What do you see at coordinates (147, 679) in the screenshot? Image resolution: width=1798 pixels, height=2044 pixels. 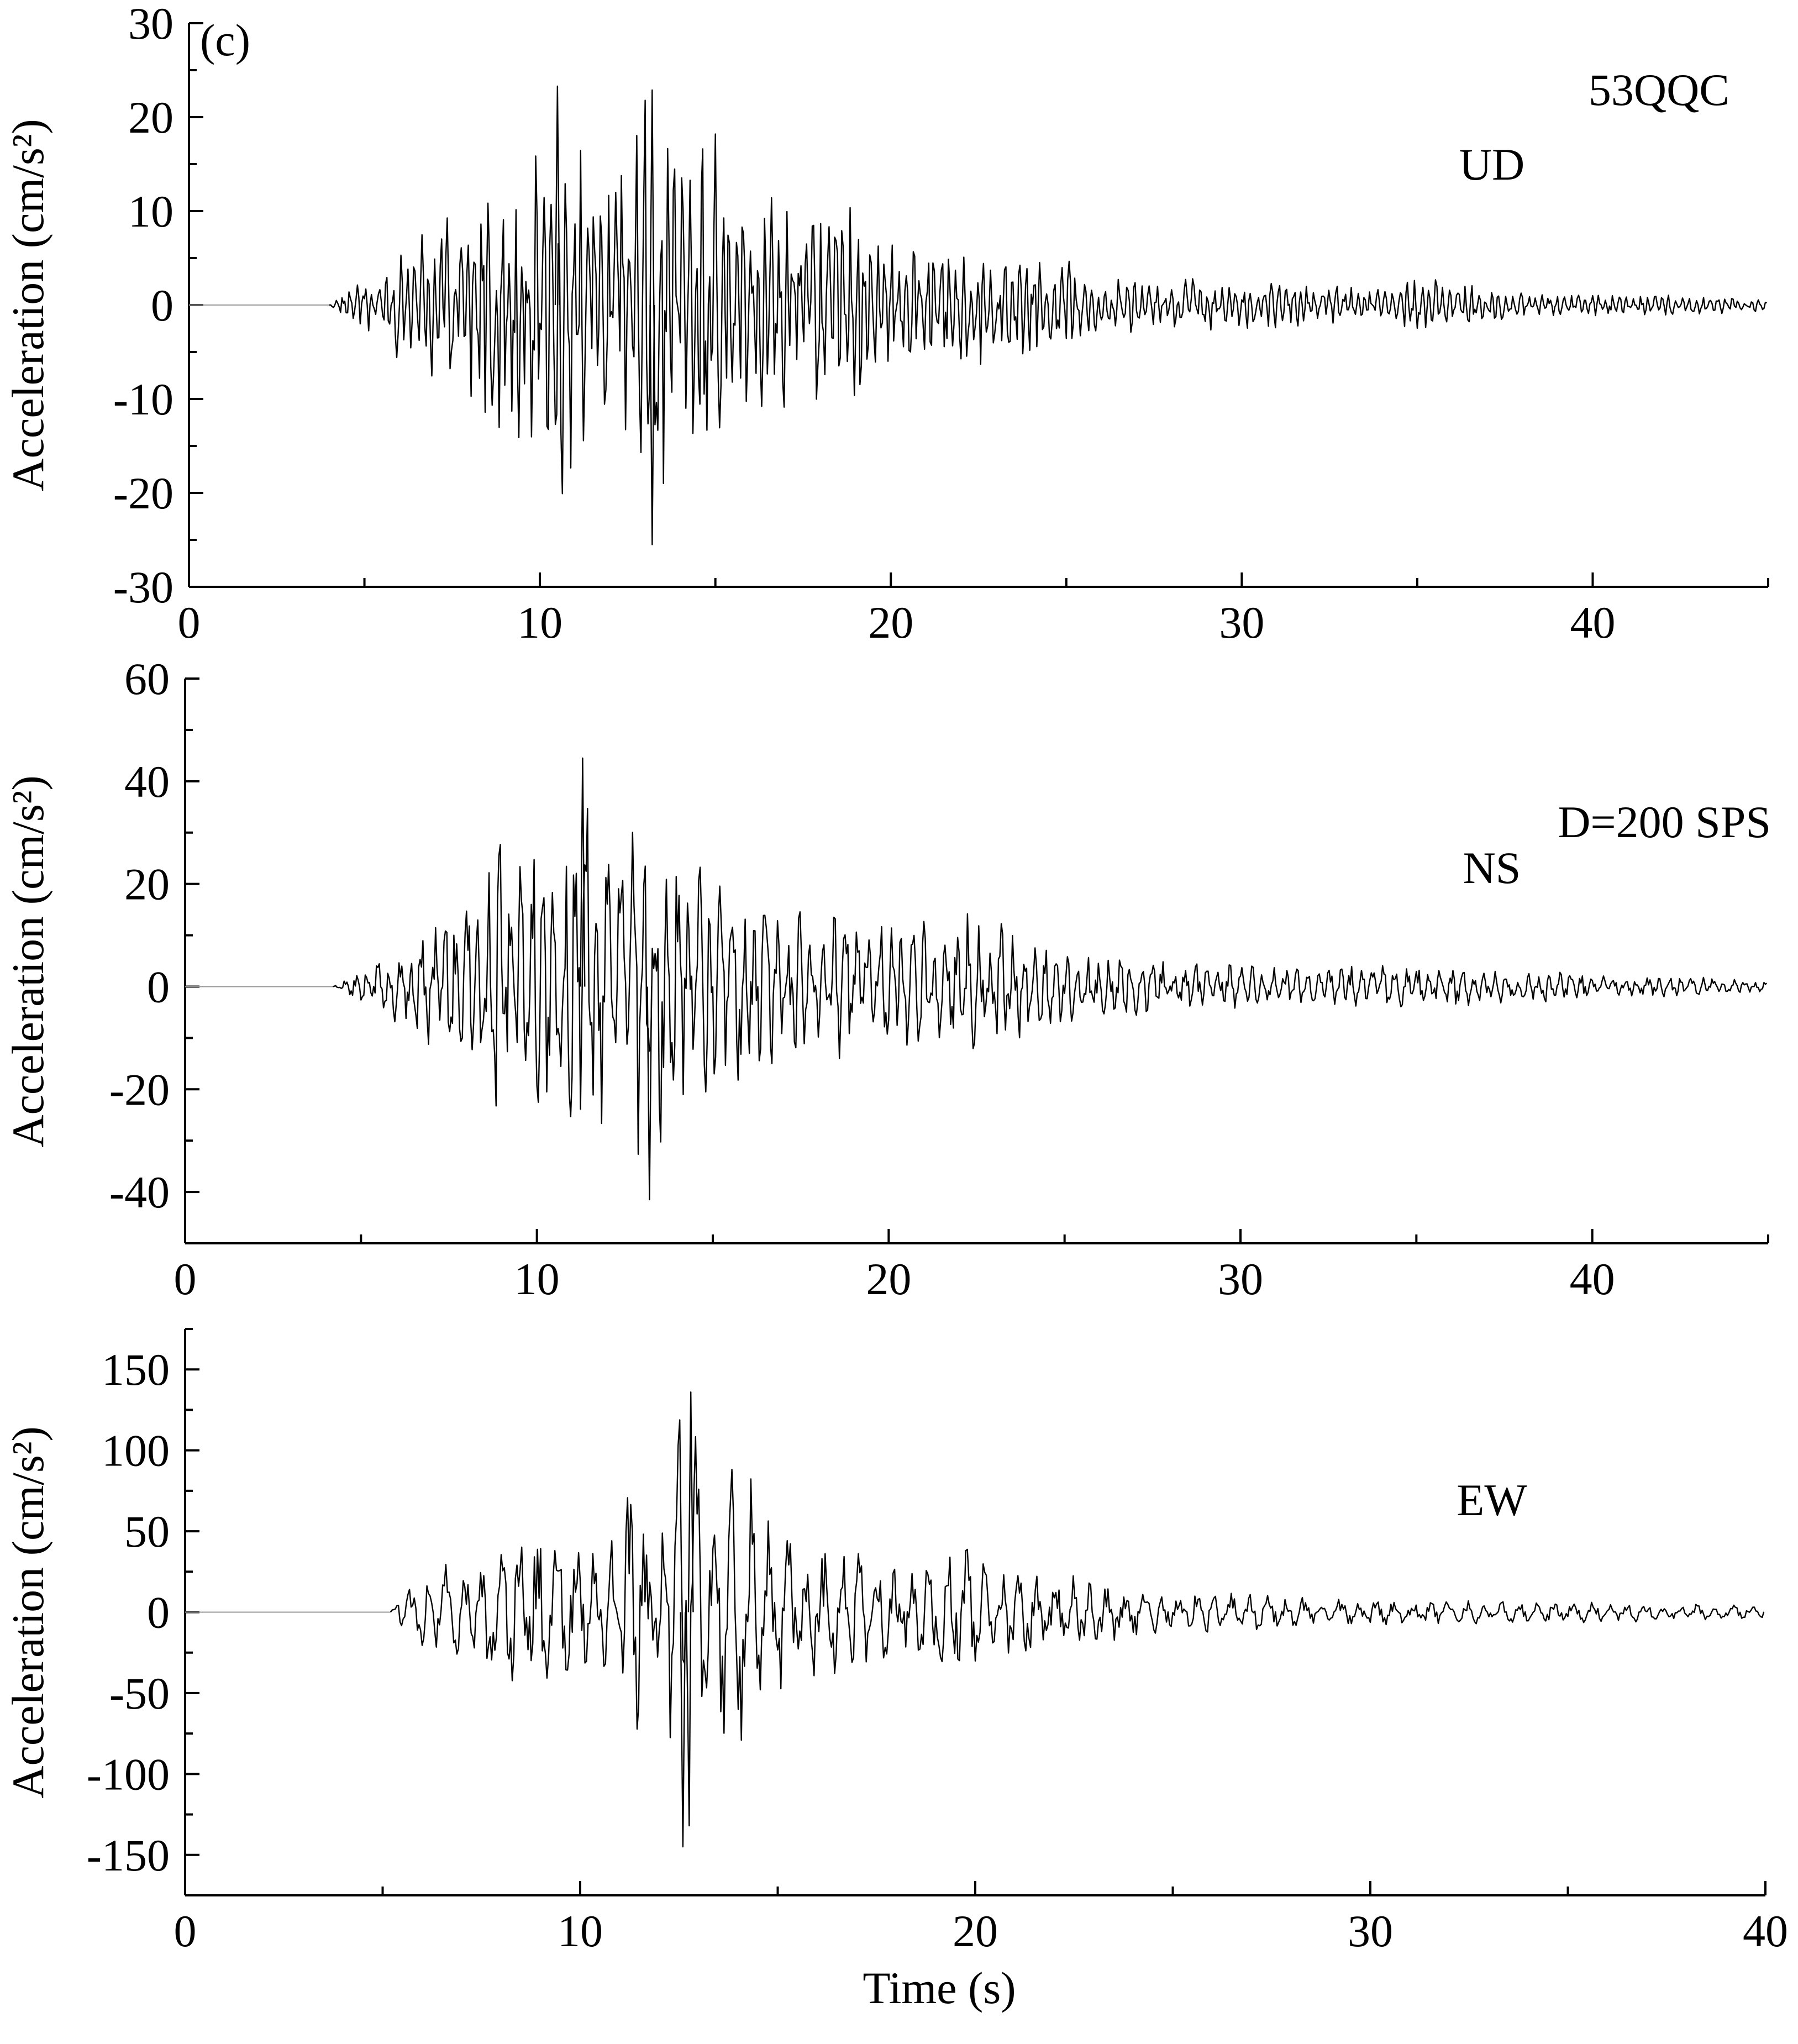 I see `y-tick-label: 60` at bounding box center [147, 679].